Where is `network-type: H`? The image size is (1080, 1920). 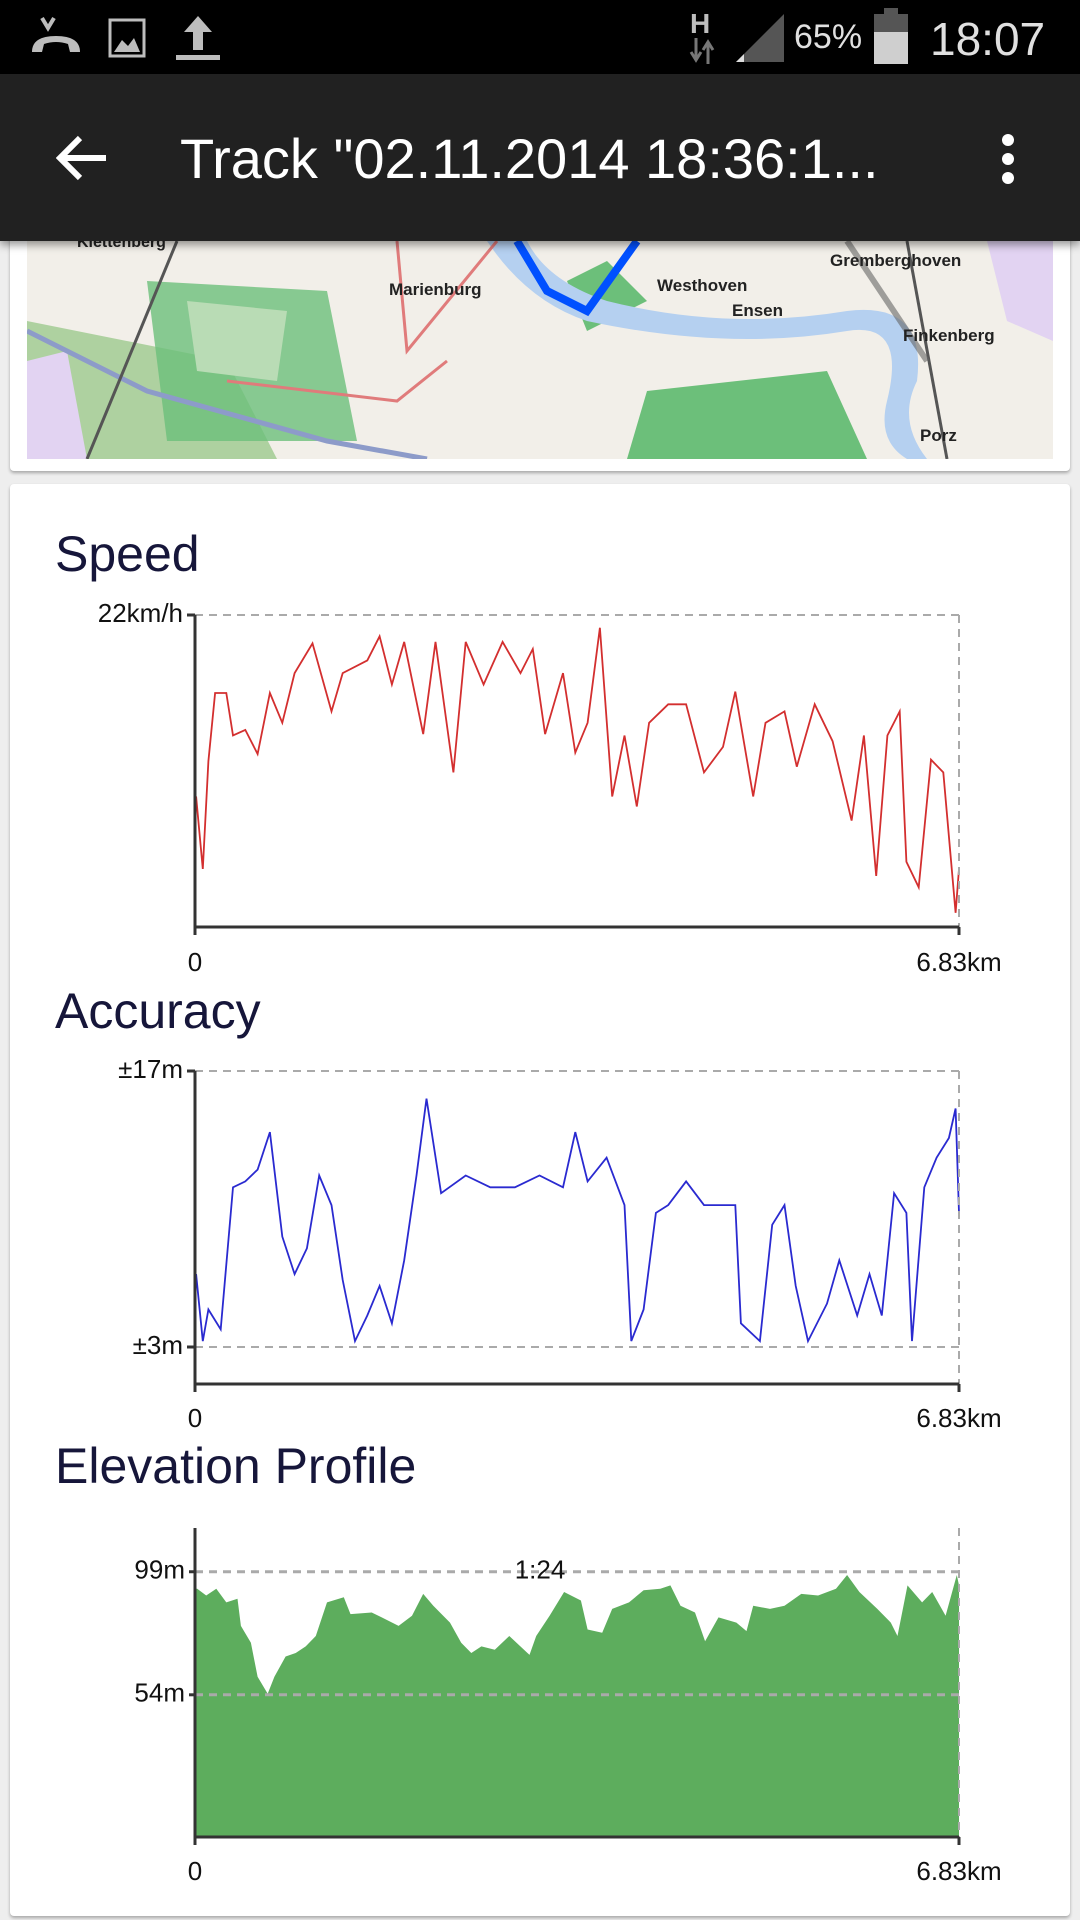
network-type: H is located at coordinates (700, 23).